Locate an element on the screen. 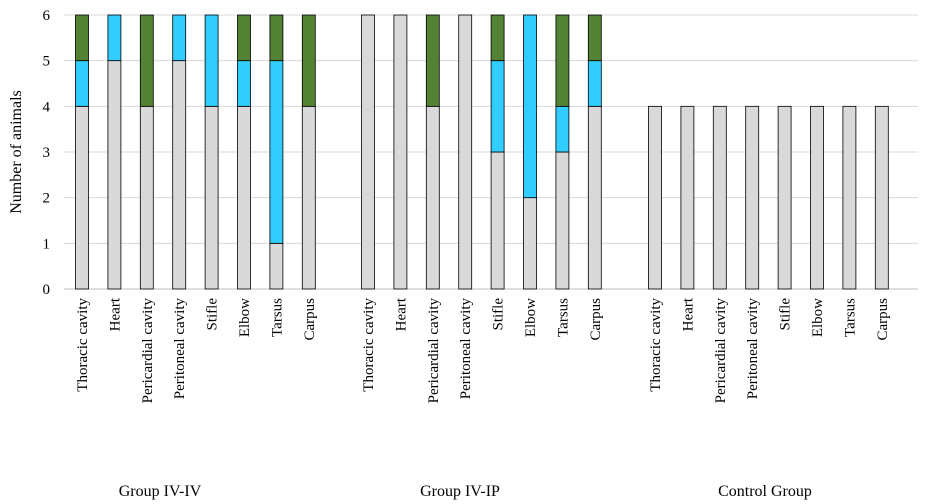 The height and width of the screenshot is (504, 935). group-label: Control Group is located at coordinates (765, 491).